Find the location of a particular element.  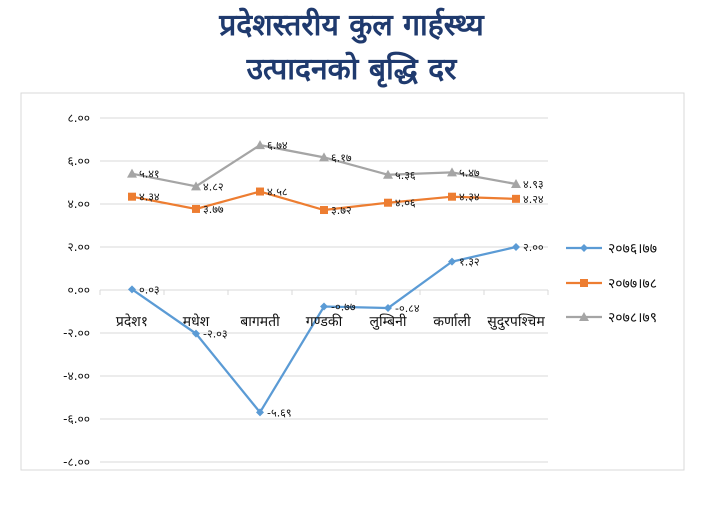

legend-label: २०७८।७९ is located at coordinates (632, 318).